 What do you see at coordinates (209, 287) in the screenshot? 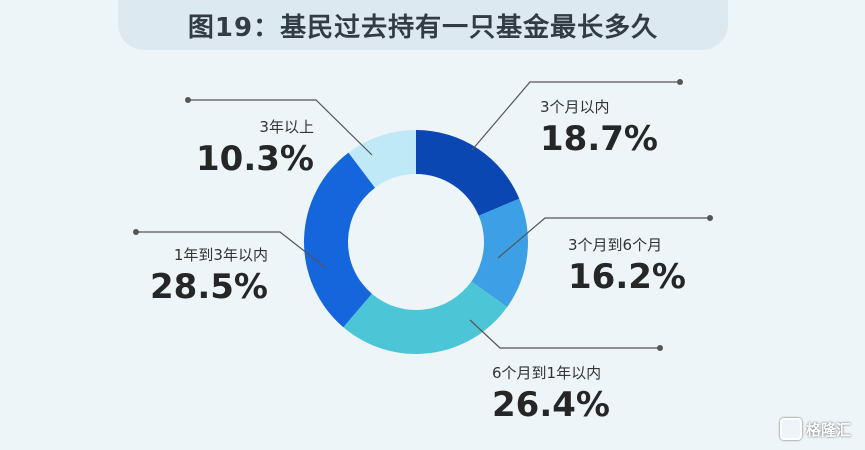
I see `slice-3-value: 28.5%` at bounding box center [209, 287].